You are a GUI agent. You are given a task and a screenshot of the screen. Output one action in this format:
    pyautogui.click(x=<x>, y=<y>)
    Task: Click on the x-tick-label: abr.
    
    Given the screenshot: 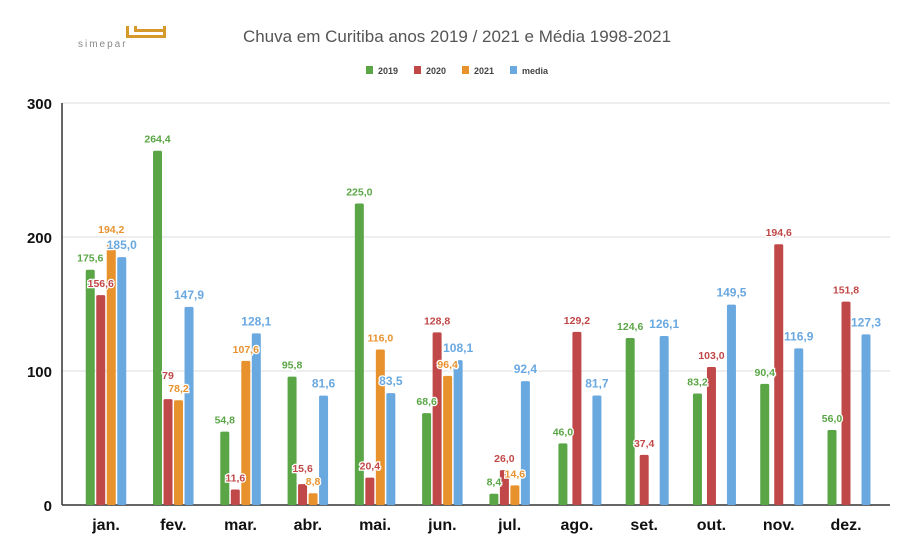 What is the action you would take?
    pyautogui.click(x=308, y=525)
    